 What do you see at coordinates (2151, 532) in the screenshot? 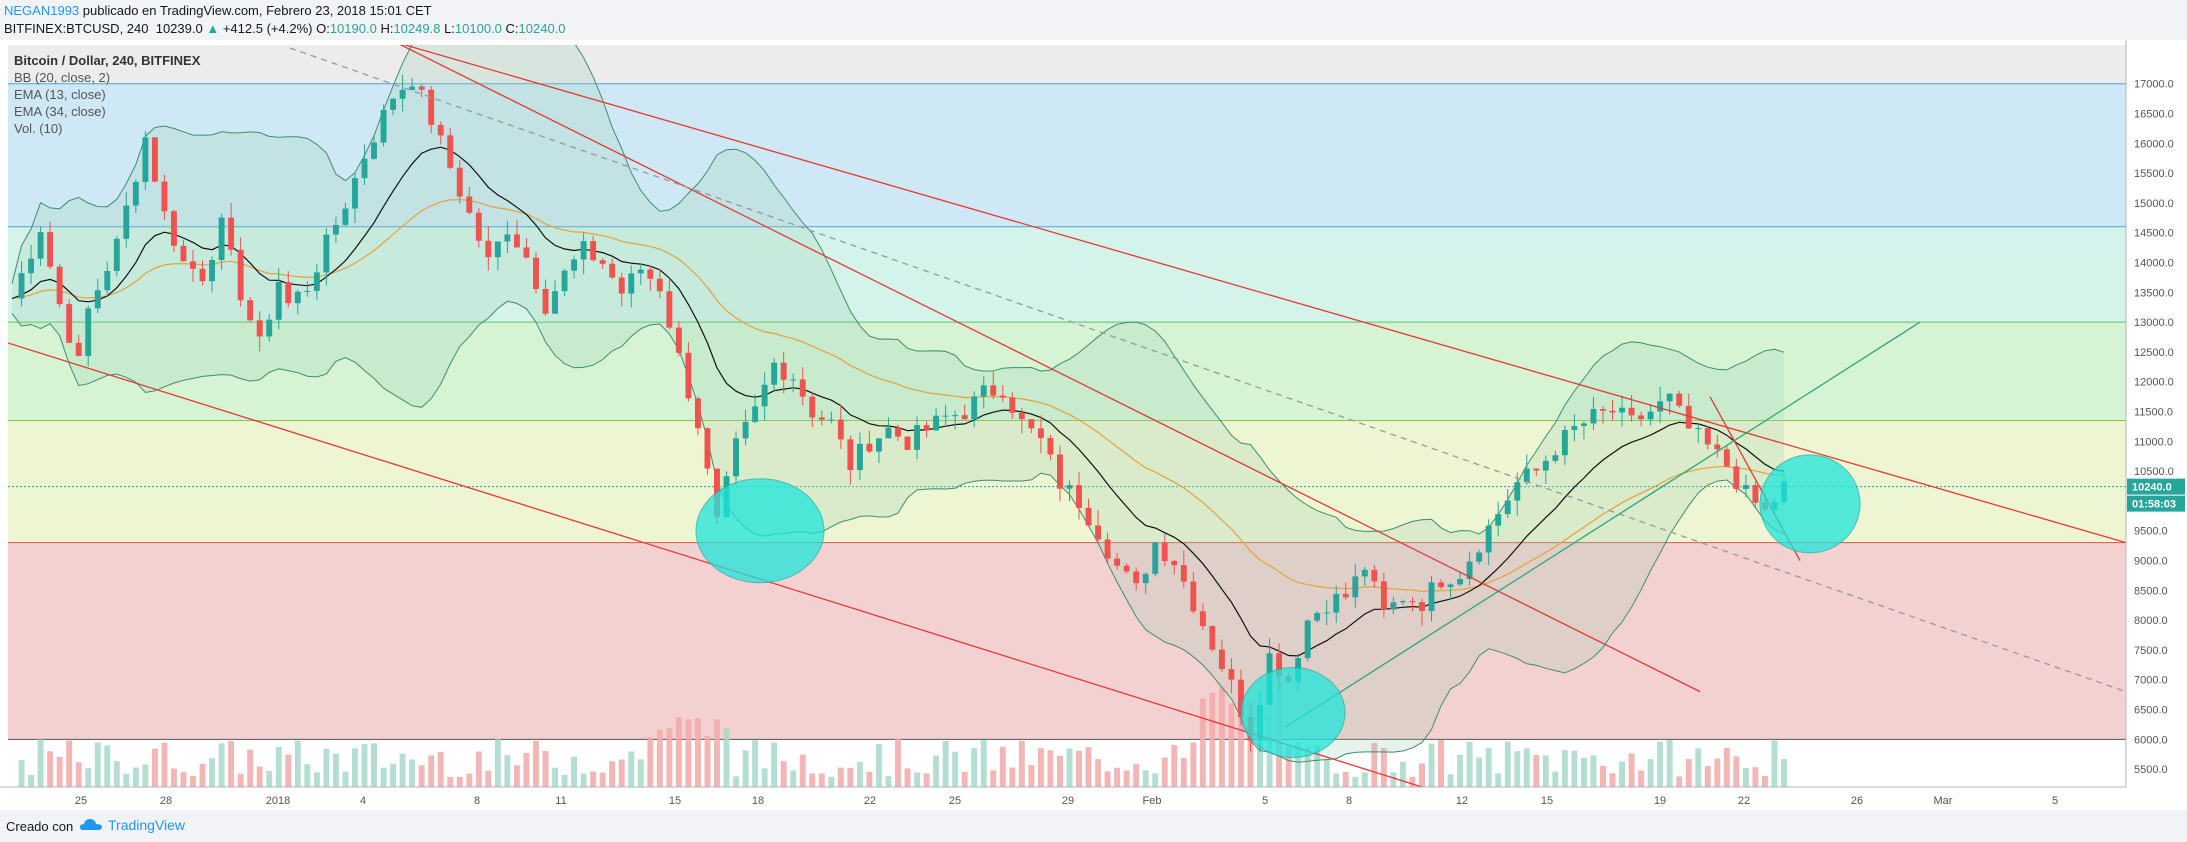
I see `y-tick-label: 9500.0` at bounding box center [2151, 532].